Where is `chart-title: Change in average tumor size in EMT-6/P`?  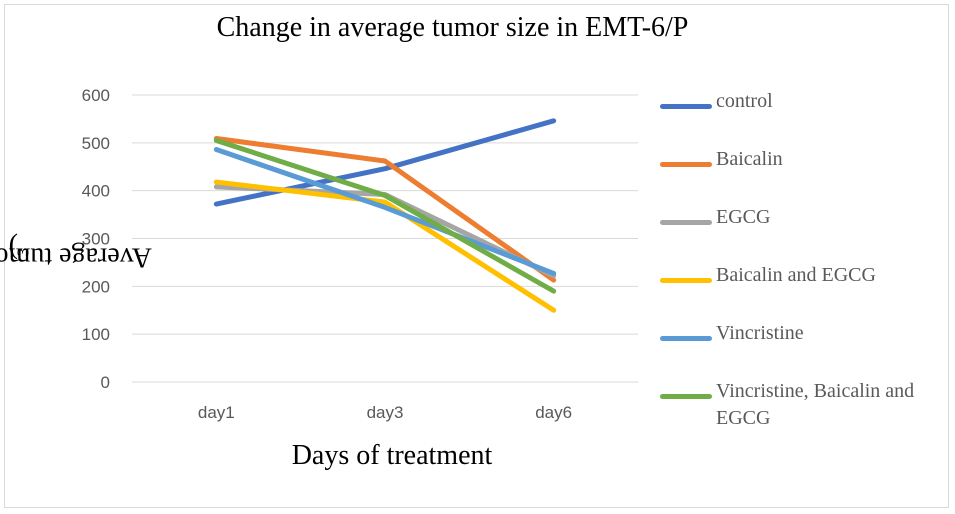
chart-title: Change in average tumor size in EMT-6/P is located at coordinates (452, 27).